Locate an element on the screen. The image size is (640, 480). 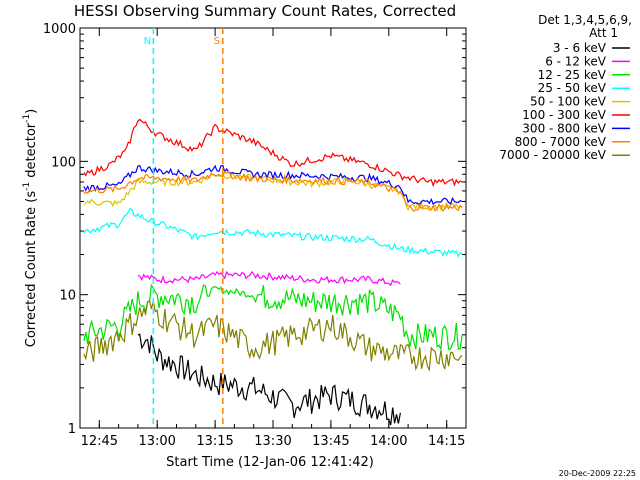
legend-label-8: 7000 - 20000 keV is located at coordinates (552, 155).